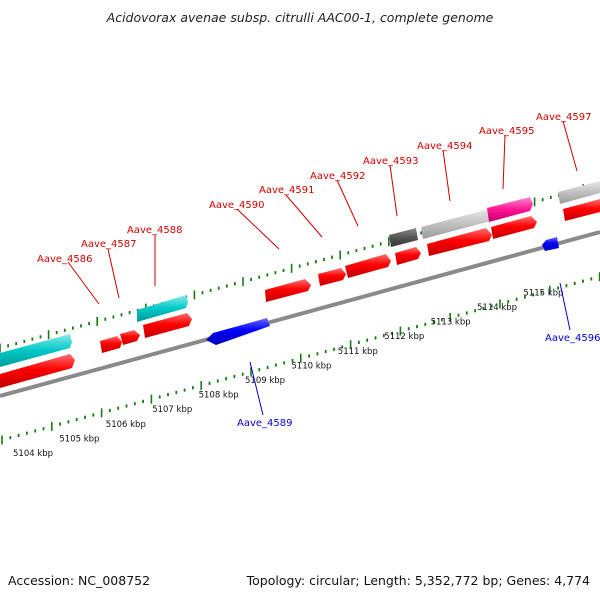 Image resolution: width=600 pixels, height=600 pixels. I want to click on accession-text: Accession: NC_008752, so click(79, 580).